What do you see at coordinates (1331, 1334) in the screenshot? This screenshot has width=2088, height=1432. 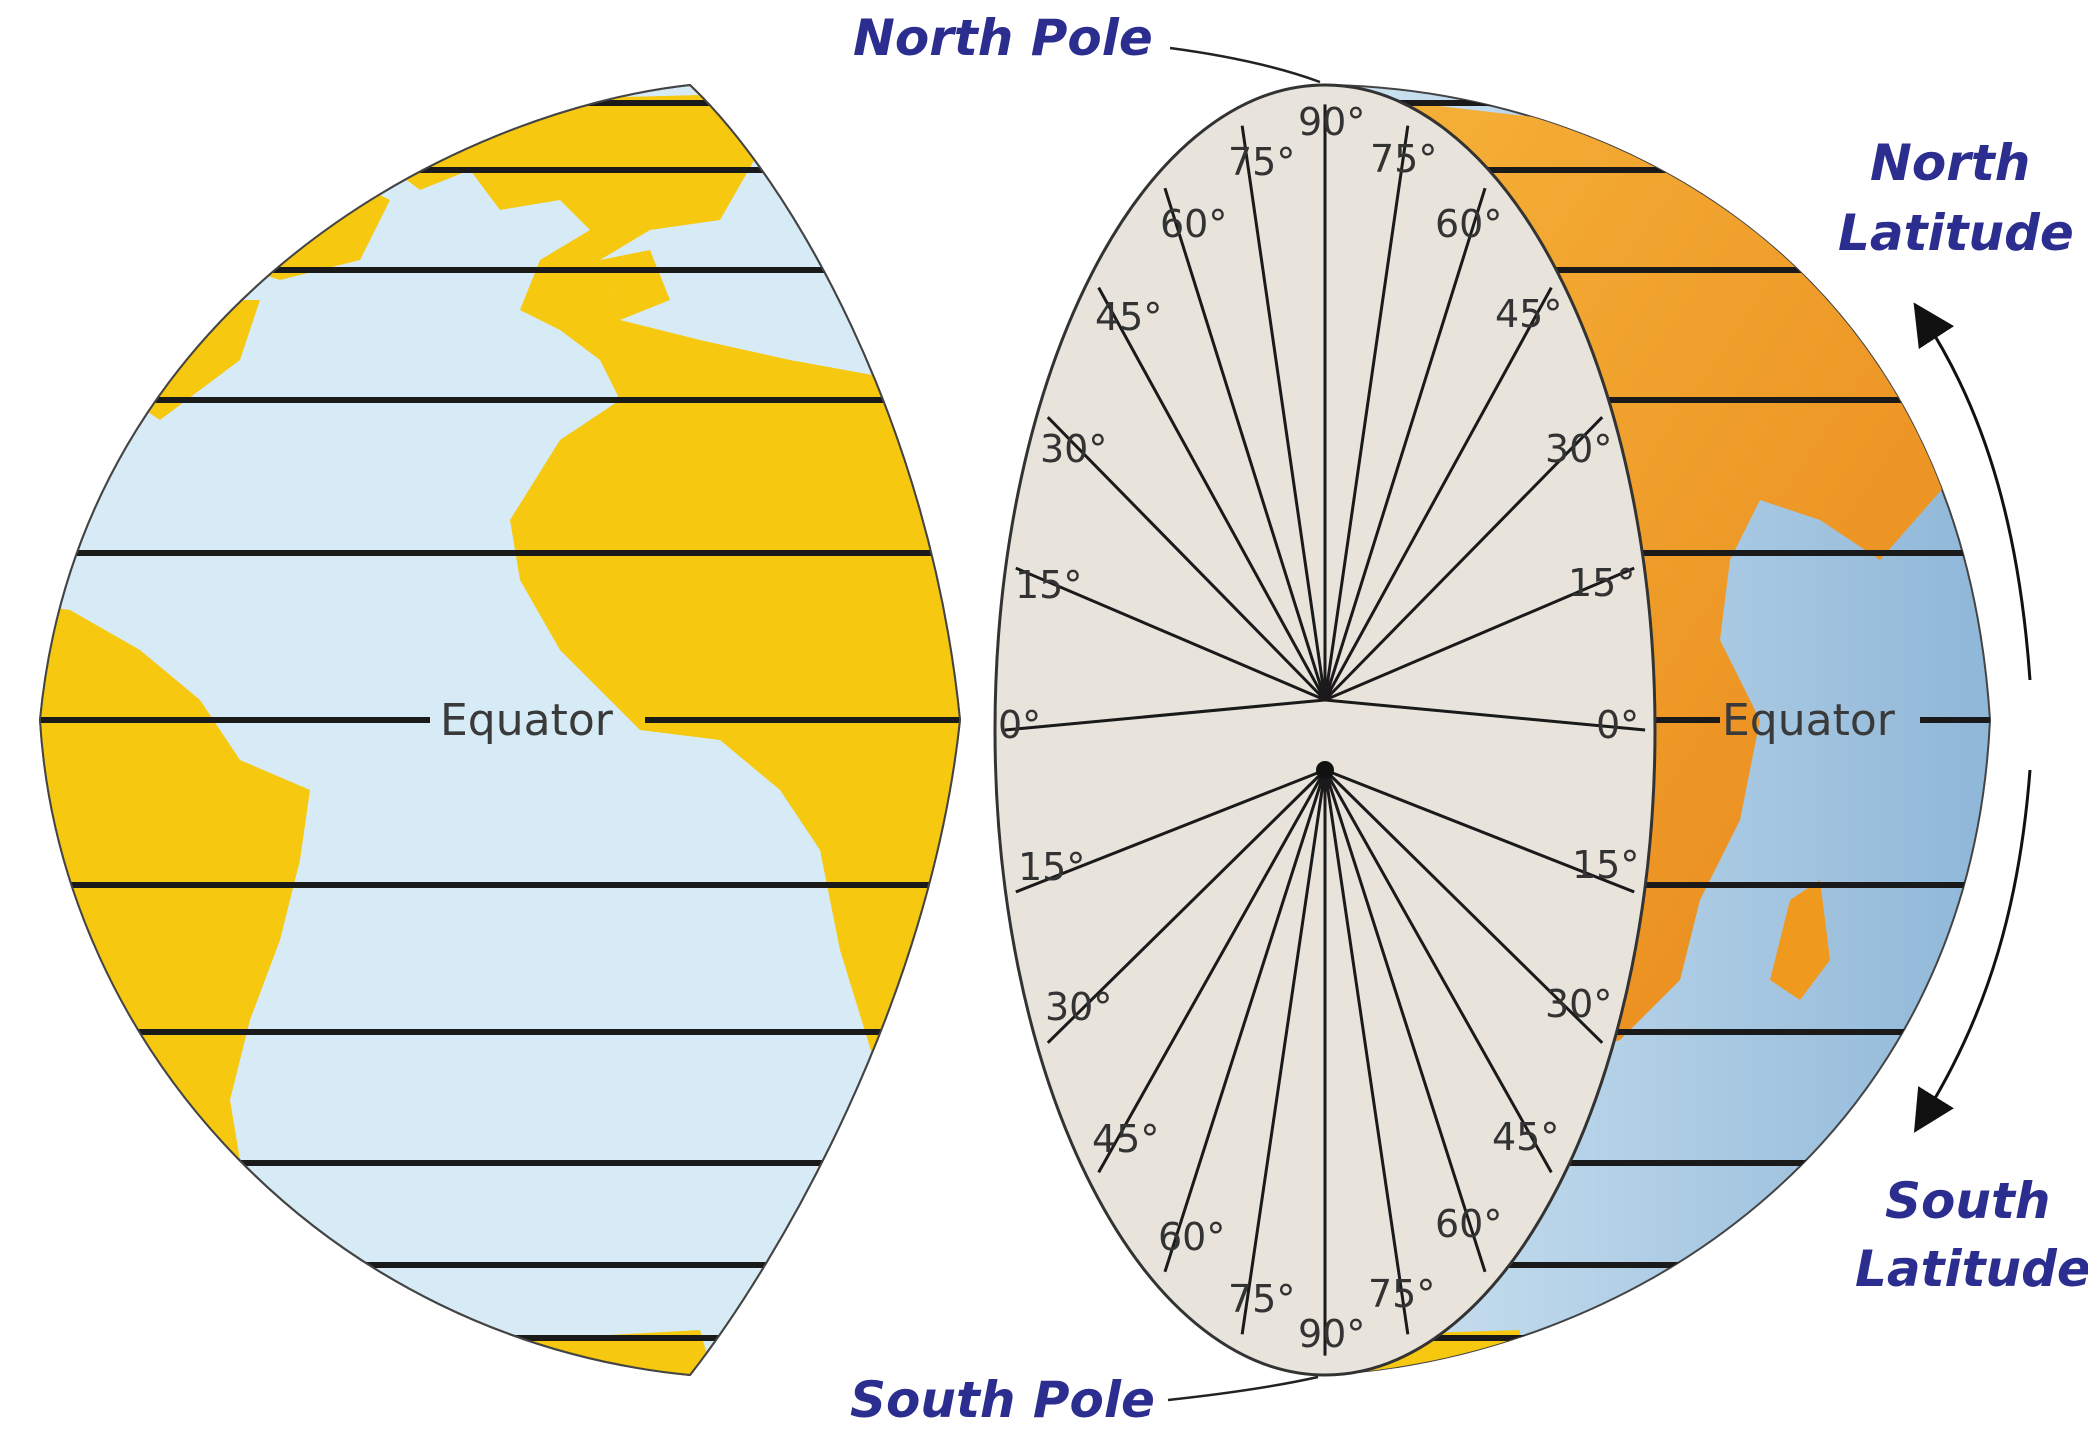 I see `deg-label-s90: 90°` at bounding box center [1331, 1334].